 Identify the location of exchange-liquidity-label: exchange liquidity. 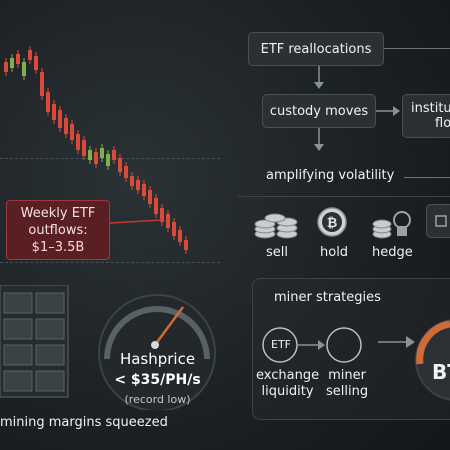
(287, 384).